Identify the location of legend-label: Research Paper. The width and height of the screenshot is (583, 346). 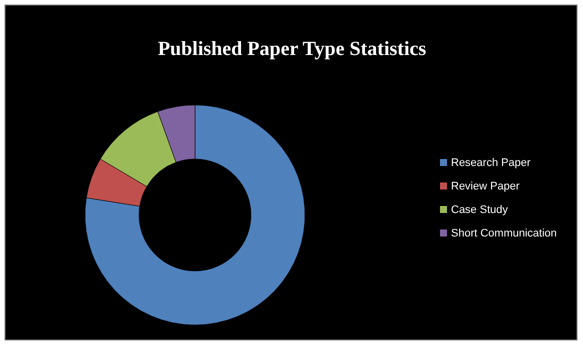
(491, 163).